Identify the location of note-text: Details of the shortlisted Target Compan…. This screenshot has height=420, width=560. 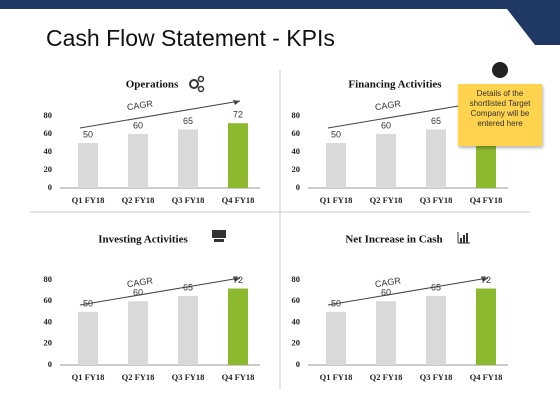
(500, 108).